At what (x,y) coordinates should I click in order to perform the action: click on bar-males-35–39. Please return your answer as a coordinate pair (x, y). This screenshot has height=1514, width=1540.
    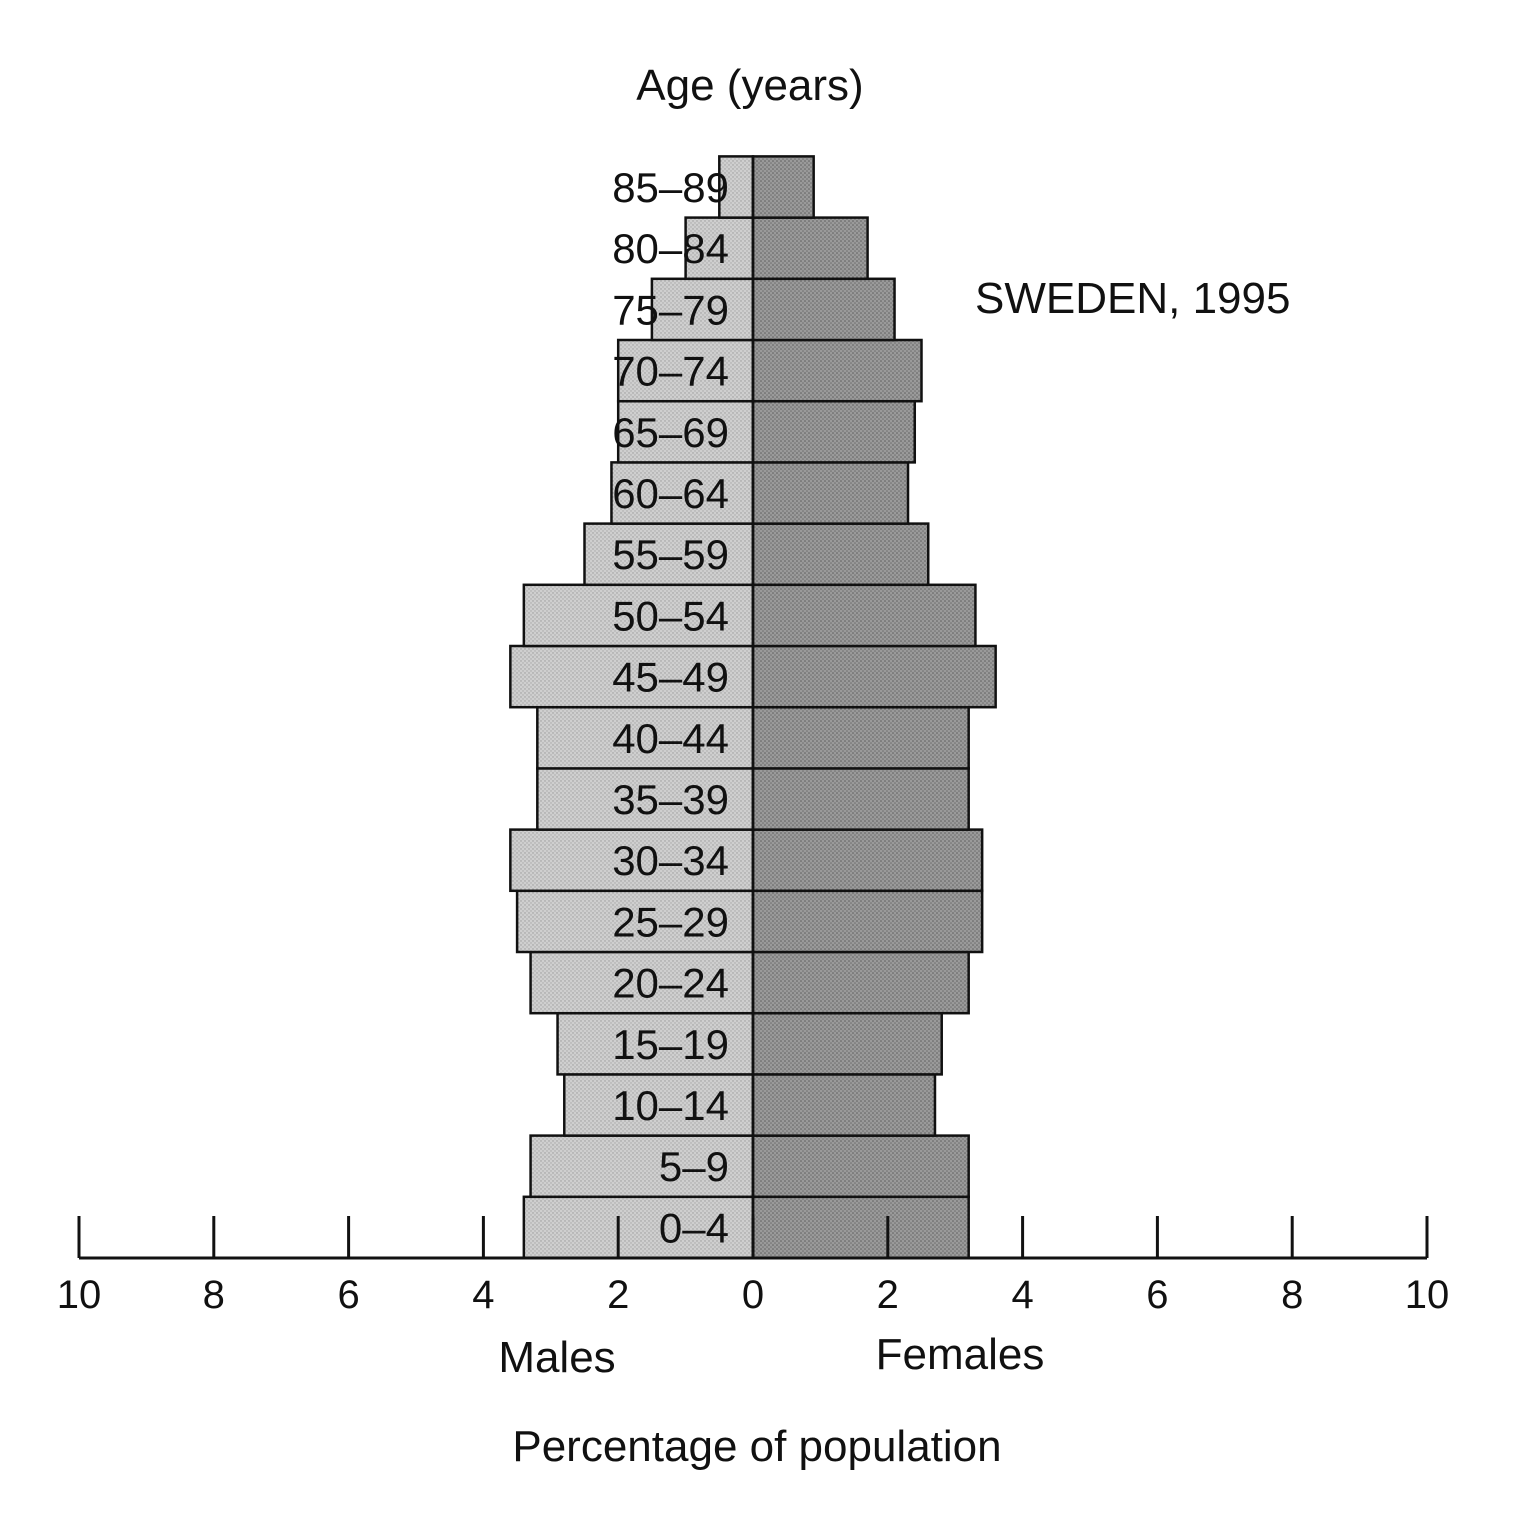
    Looking at the image, I should click on (645, 799).